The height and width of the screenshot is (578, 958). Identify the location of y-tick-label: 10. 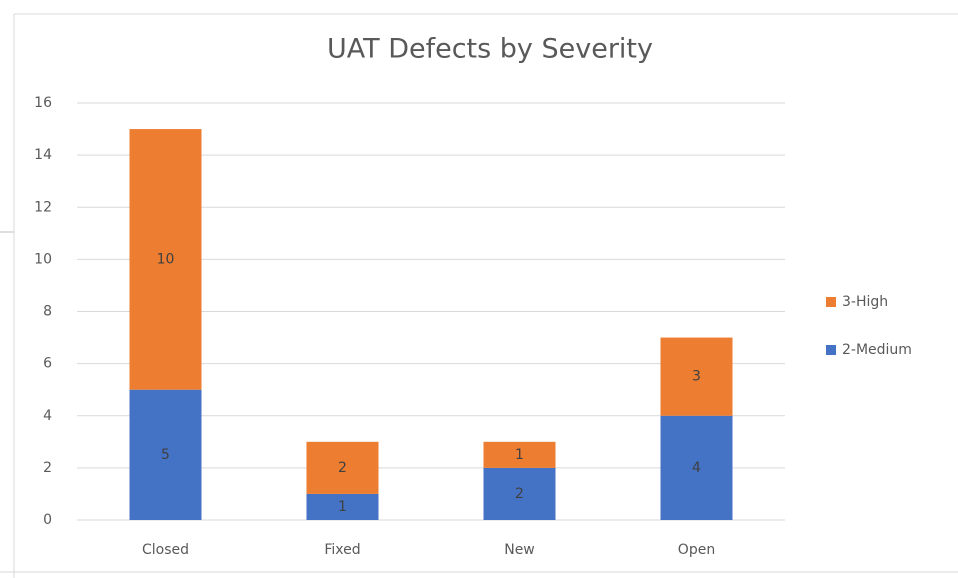
(43, 259).